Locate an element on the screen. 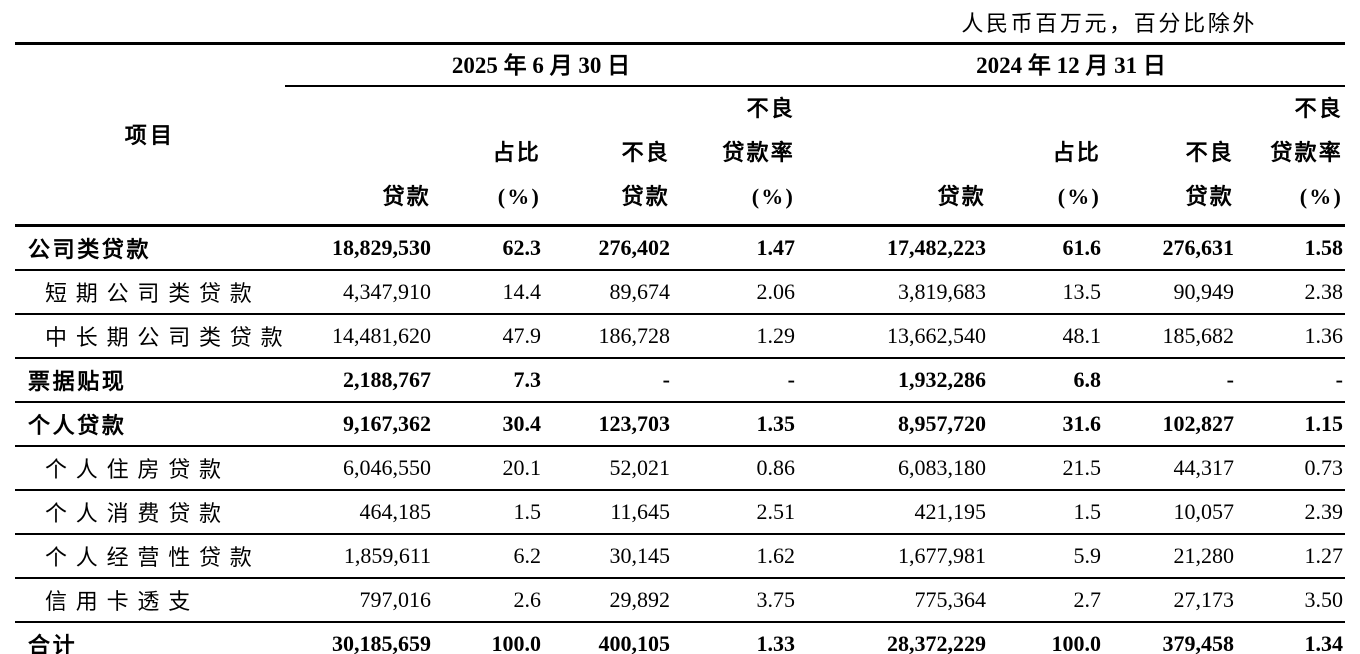 This screenshot has width=1360, height=654. cell-value: 0.73 is located at coordinates (1290, 467).